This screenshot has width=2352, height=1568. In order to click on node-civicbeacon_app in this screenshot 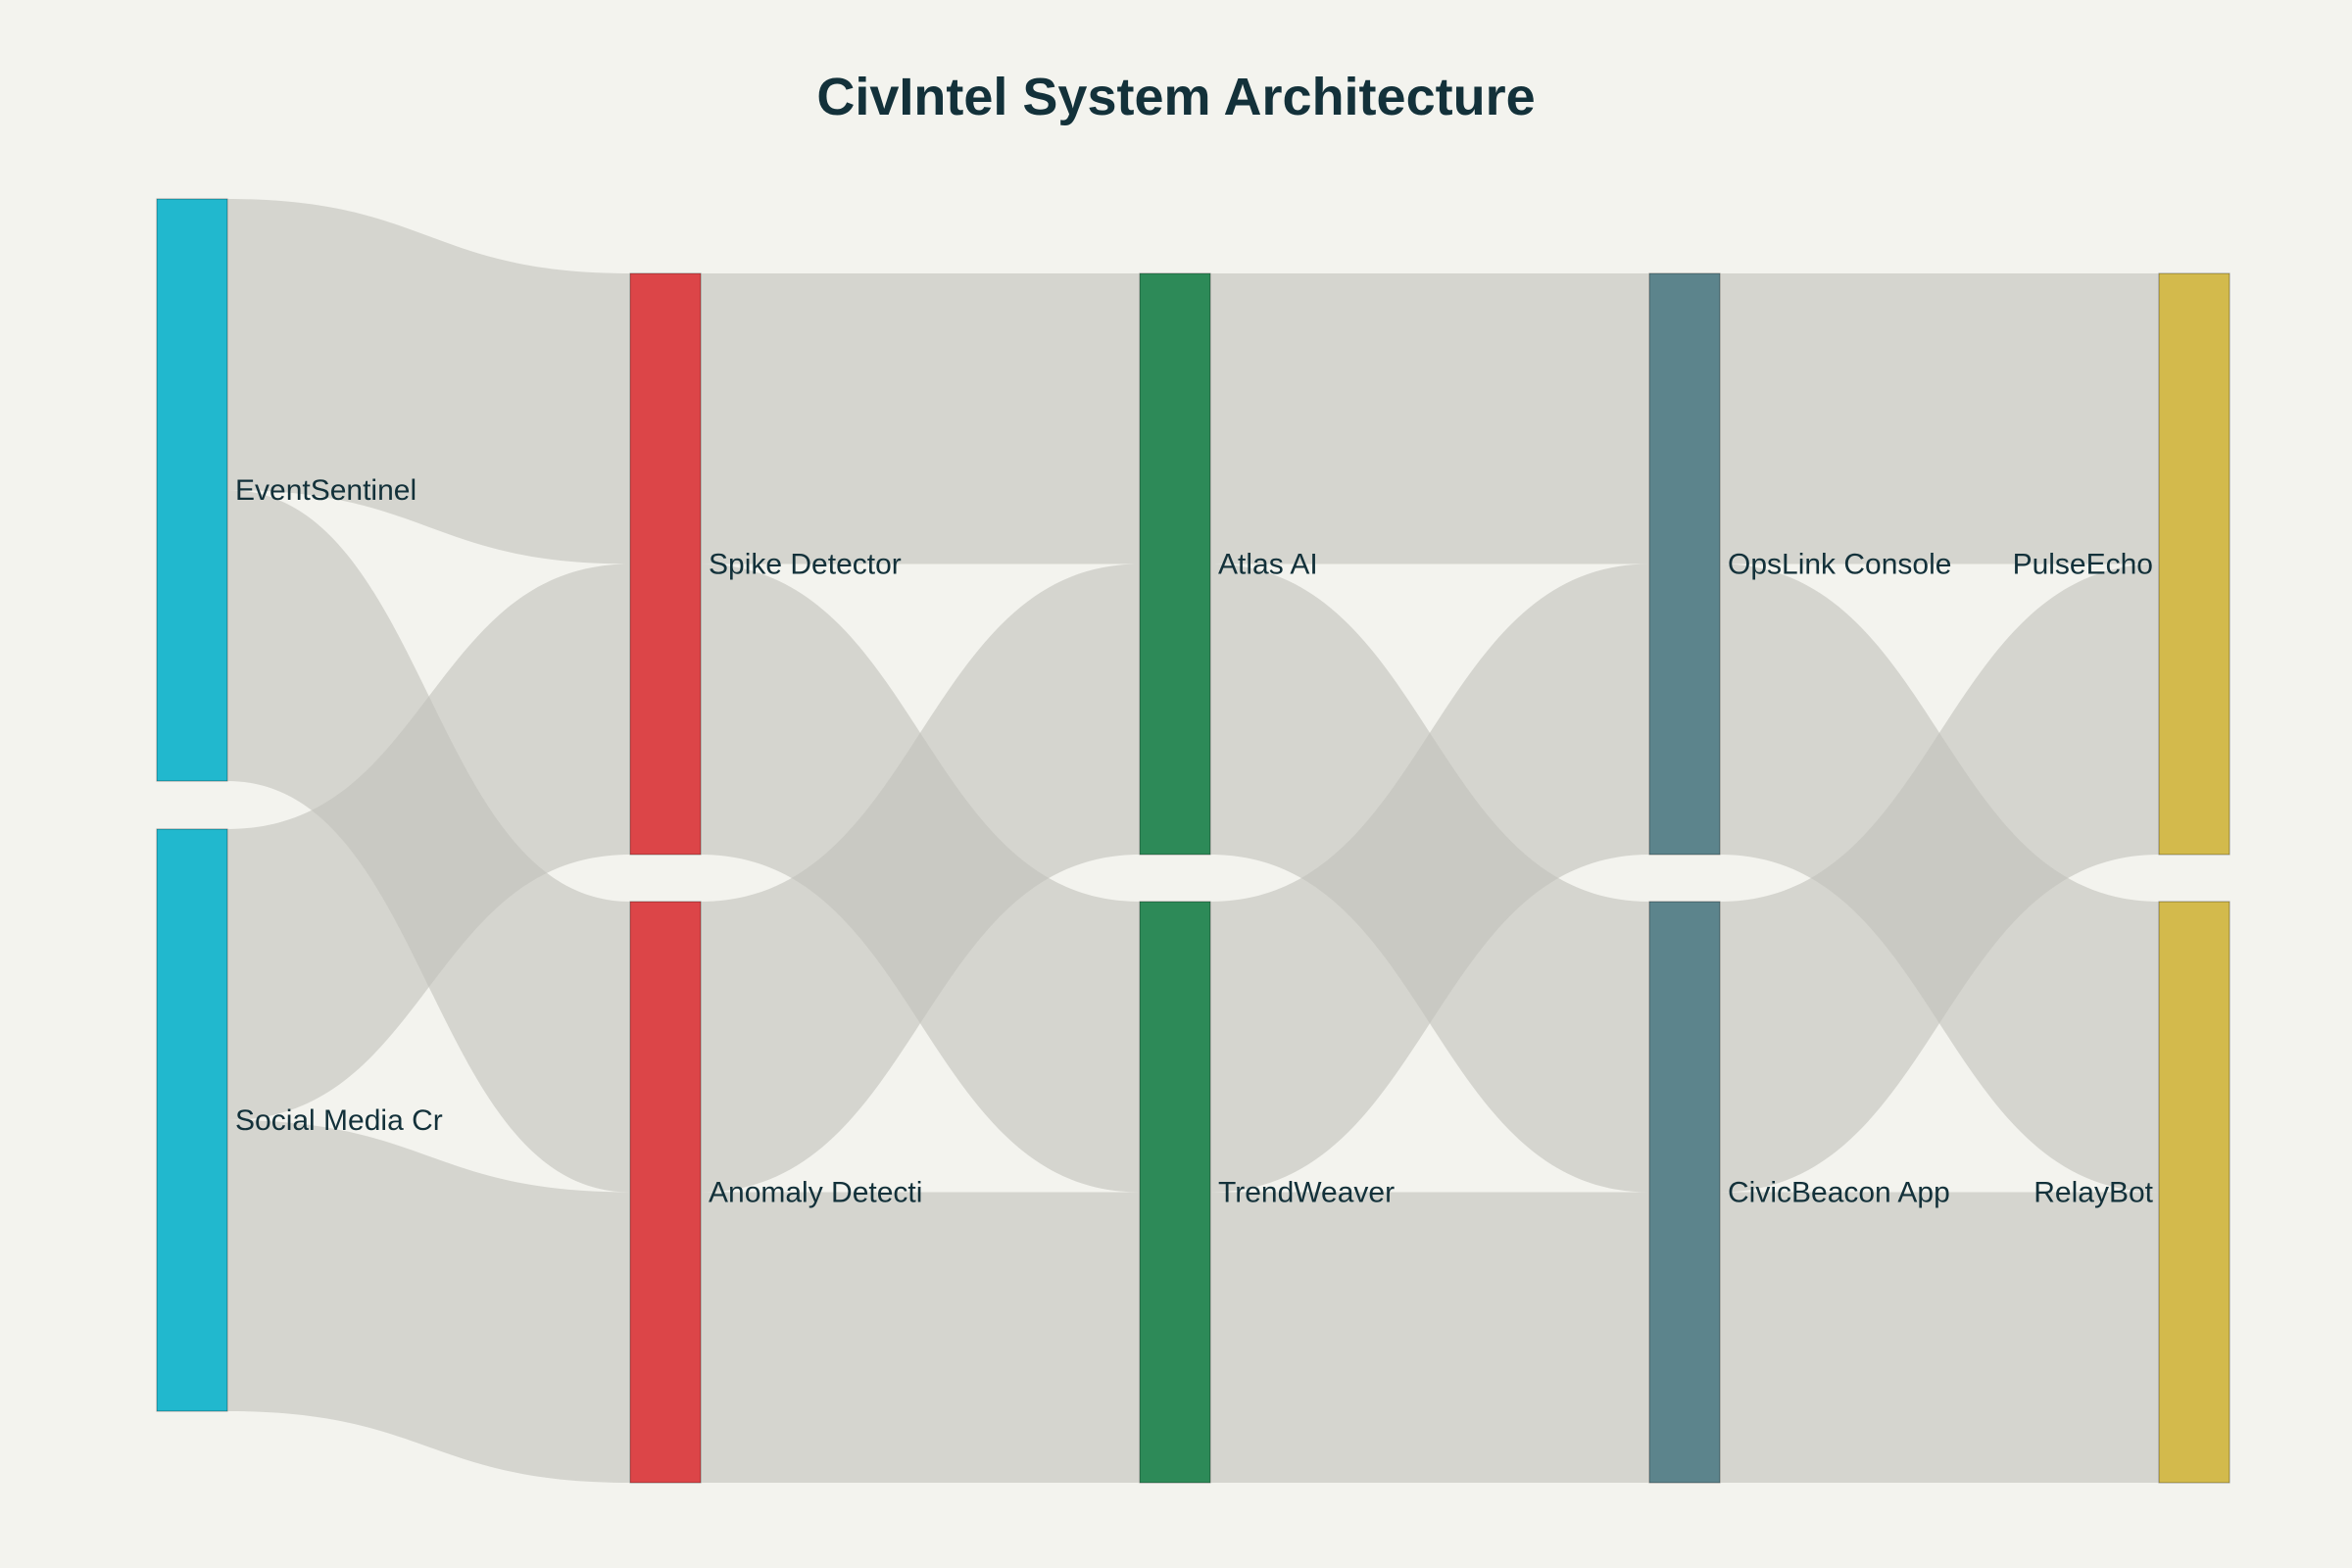, I will do `click(1684, 1192)`.